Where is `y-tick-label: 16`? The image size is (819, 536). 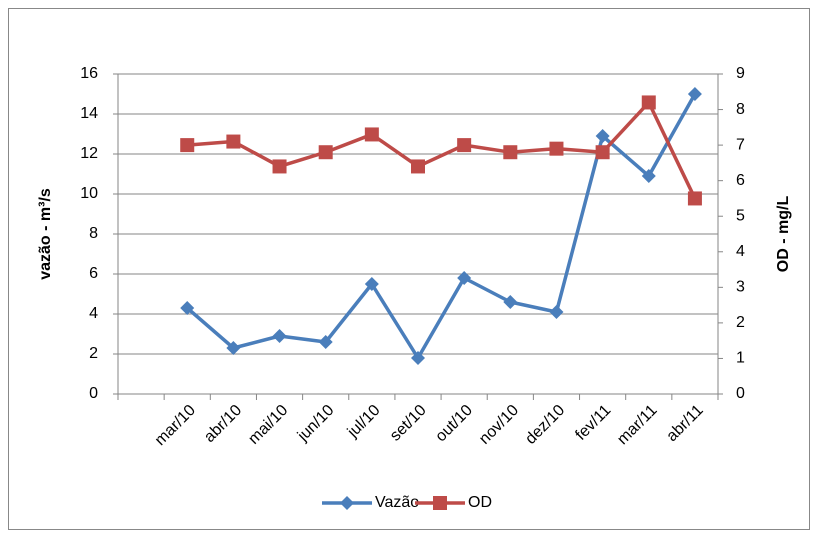 y-tick-label: 16 is located at coordinates (89, 73).